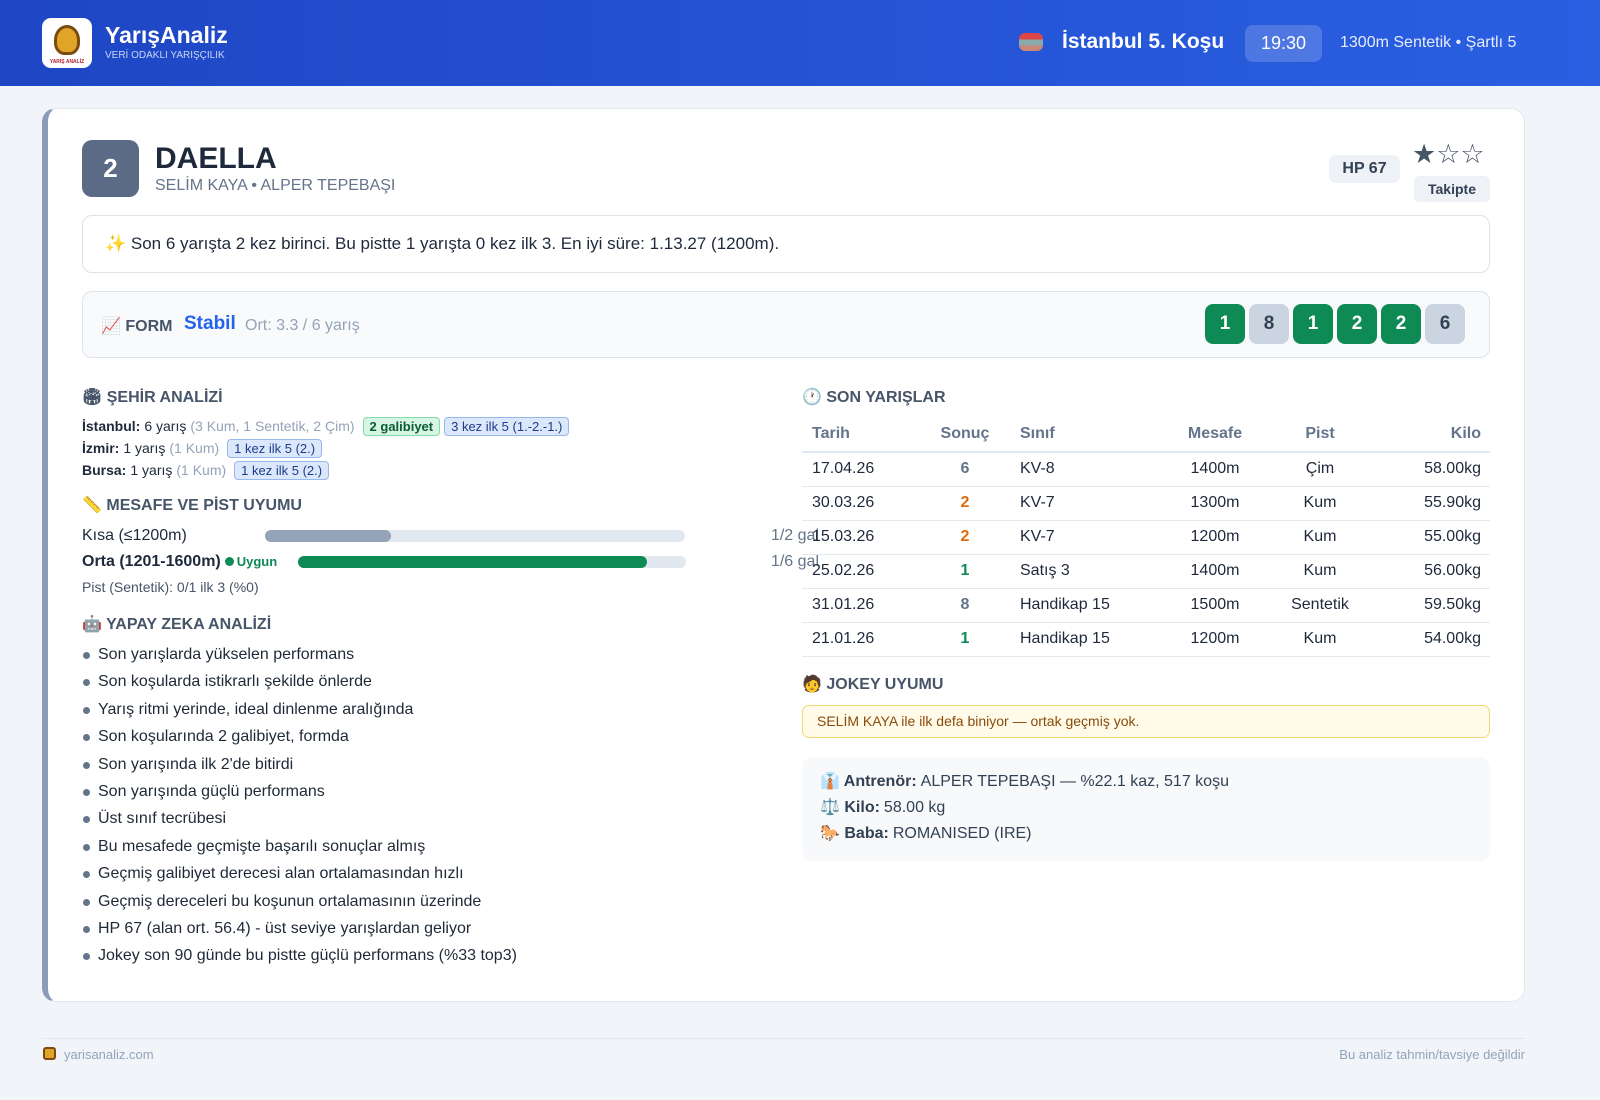 The height and width of the screenshot is (1100, 1600). Describe the element at coordinates (101, 448) in the screenshot. I see `city-name: İzmir:` at that location.